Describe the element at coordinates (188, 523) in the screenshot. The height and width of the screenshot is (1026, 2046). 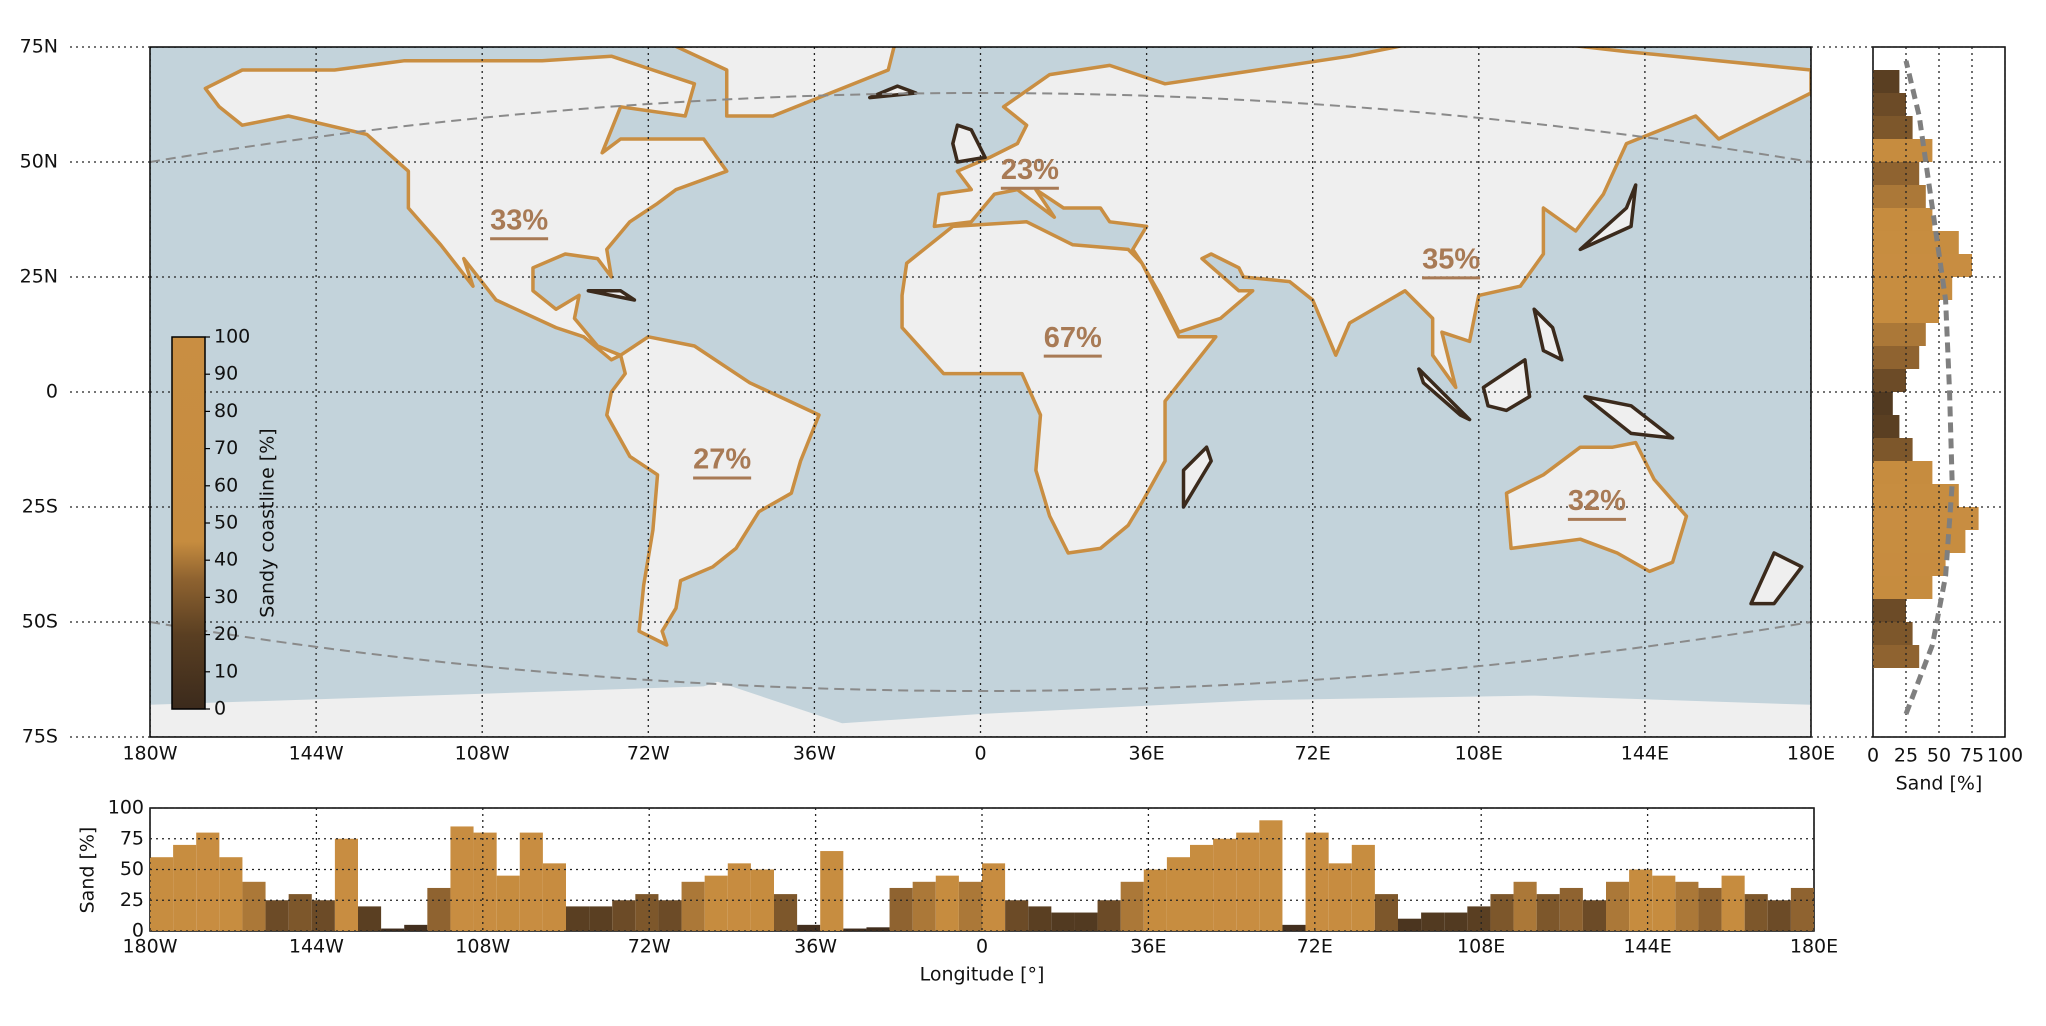
I see `colorbar` at that location.